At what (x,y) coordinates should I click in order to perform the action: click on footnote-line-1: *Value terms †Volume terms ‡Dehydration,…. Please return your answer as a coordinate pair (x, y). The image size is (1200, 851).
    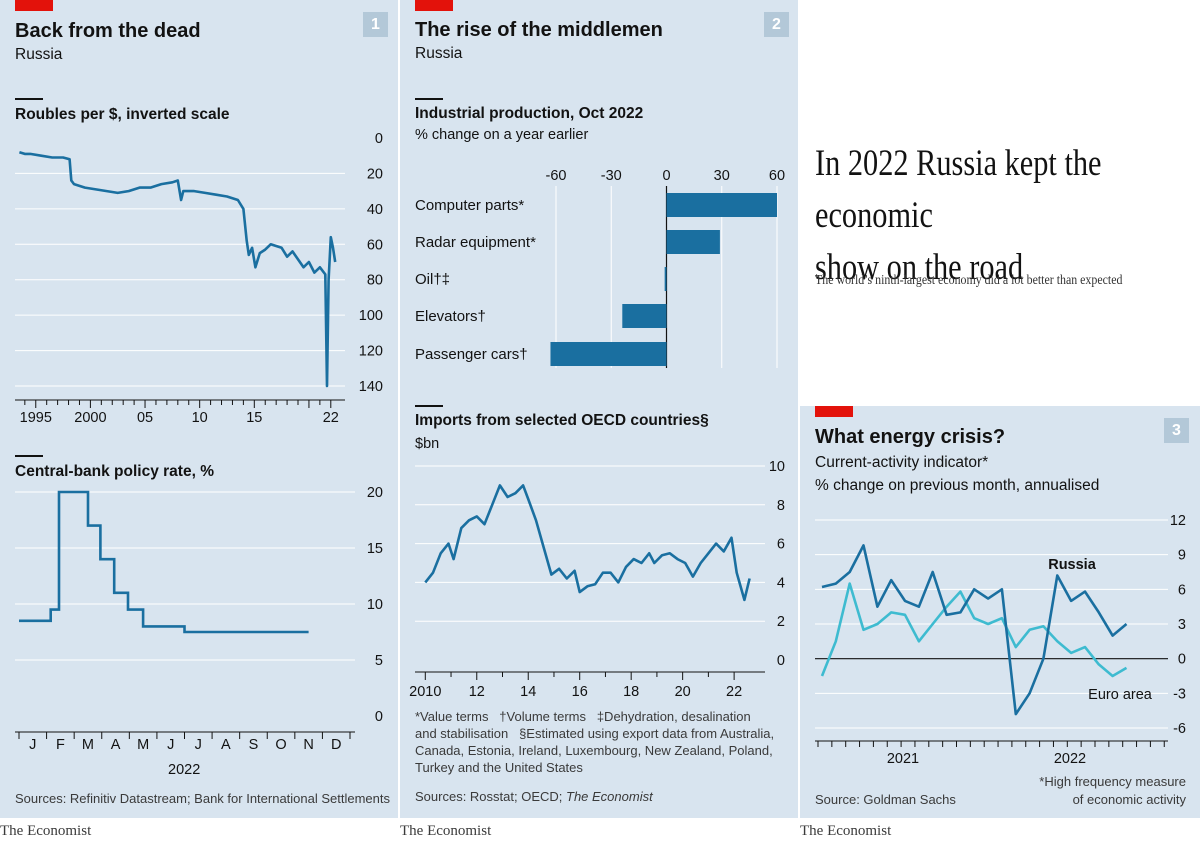
    Looking at the image, I should click on (583, 716).